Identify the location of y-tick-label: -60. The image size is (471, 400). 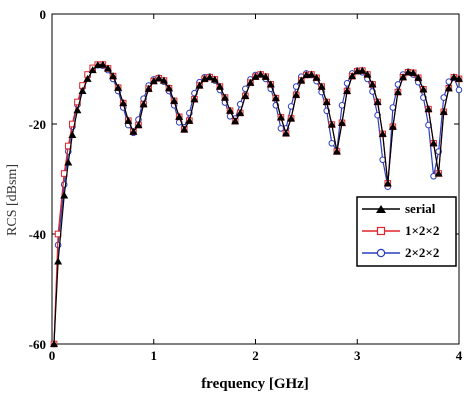
(37, 344).